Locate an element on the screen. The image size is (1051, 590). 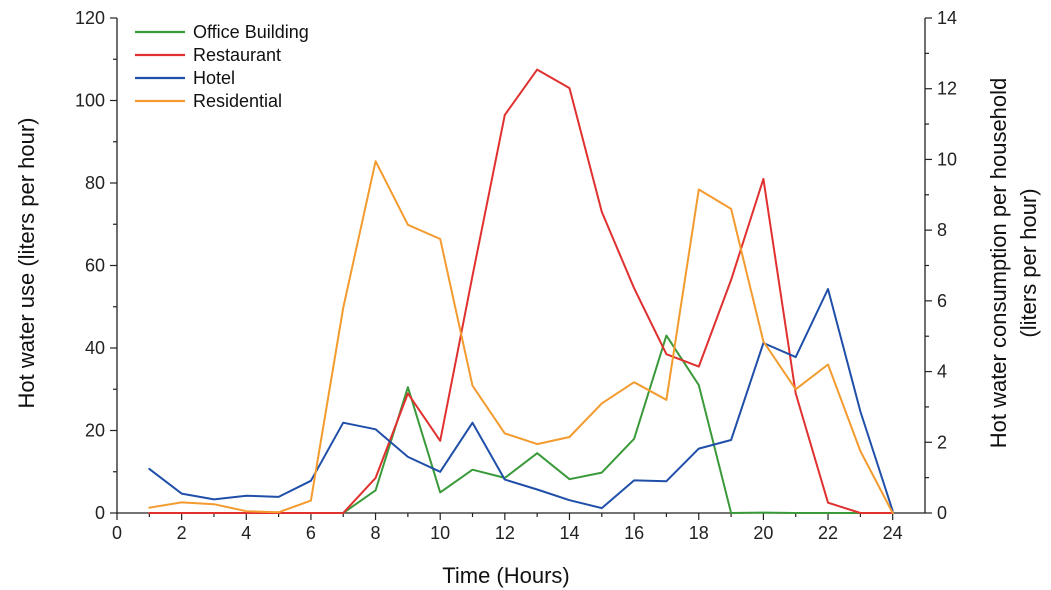
x-tick-label: 2 is located at coordinates (182, 533).